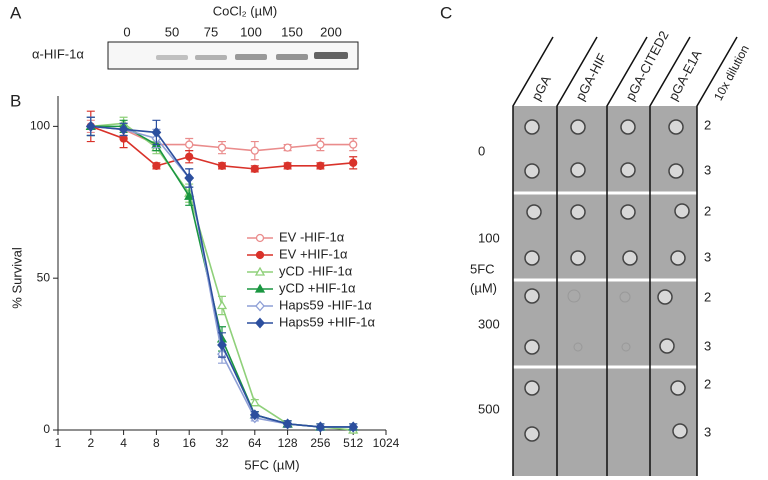 The image size is (768, 480). What do you see at coordinates (288, 443) in the screenshot?
I see `x-tick-label: 128` at bounding box center [288, 443].